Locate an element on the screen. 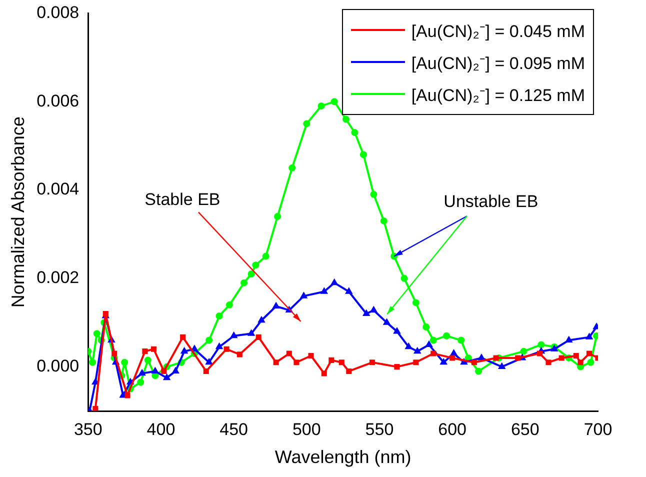 Image resolution: width=646 pixels, height=477 pixels. legend-label: [Au(CN)₂⁻] = 0.095 mM is located at coordinates (498, 63).